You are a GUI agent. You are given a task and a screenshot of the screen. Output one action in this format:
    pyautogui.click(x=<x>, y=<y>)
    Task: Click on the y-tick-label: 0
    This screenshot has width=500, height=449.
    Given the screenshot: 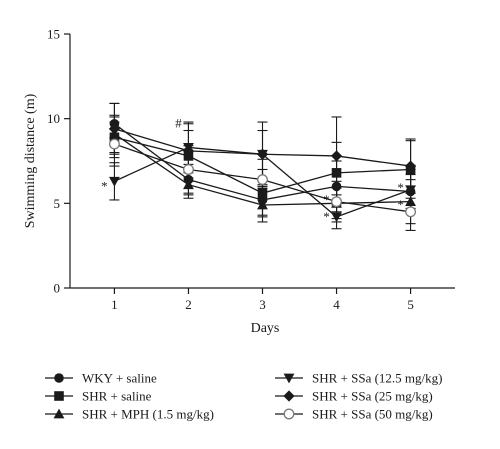 What is the action you would take?
    pyautogui.click(x=57, y=288)
    